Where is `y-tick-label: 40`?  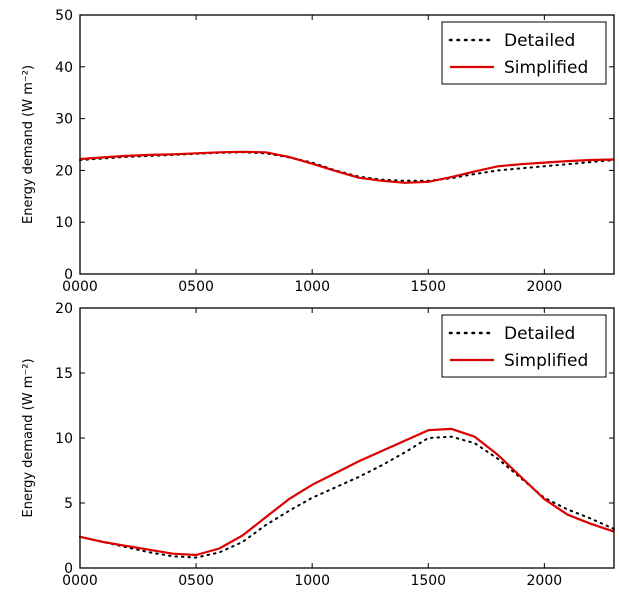 y-tick-label: 40 is located at coordinates (64, 68).